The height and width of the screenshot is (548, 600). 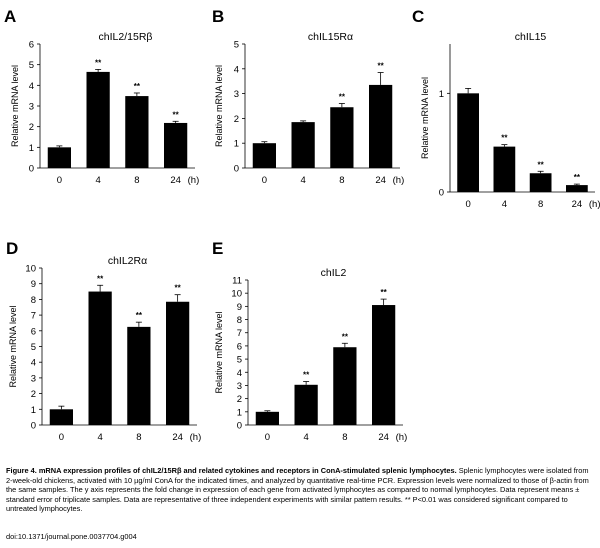 I want to click on panel-e-letter: E, so click(x=217, y=248).